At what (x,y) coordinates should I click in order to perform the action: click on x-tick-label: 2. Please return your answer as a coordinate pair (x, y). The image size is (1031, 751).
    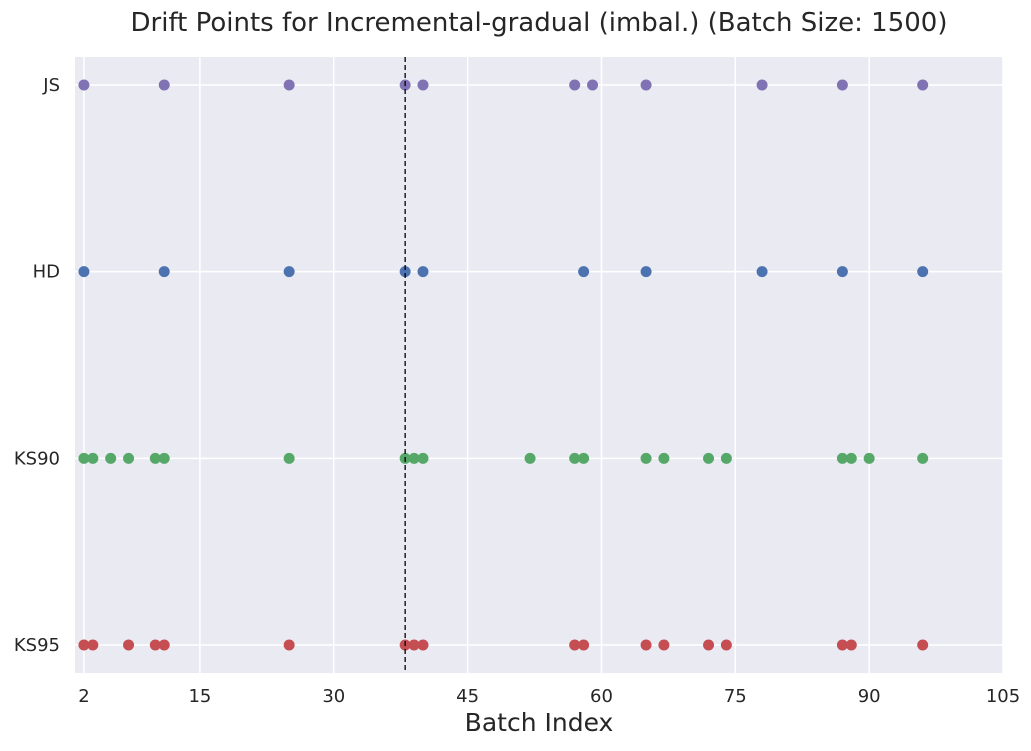
    Looking at the image, I should click on (83, 696).